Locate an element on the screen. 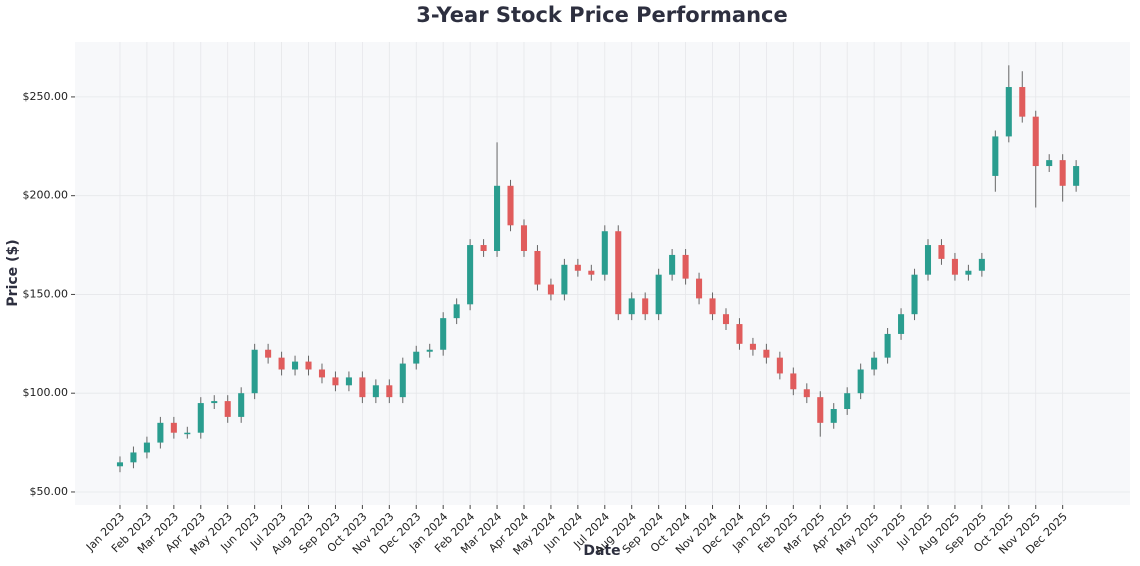 The width and height of the screenshot is (1140, 566). y-tick-label: $50.00 is located at coordinates (49, 491).